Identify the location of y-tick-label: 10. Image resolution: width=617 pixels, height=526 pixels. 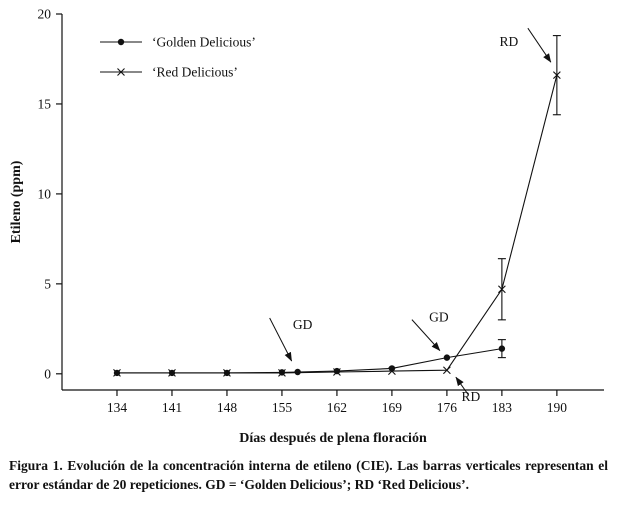
(45, 193).